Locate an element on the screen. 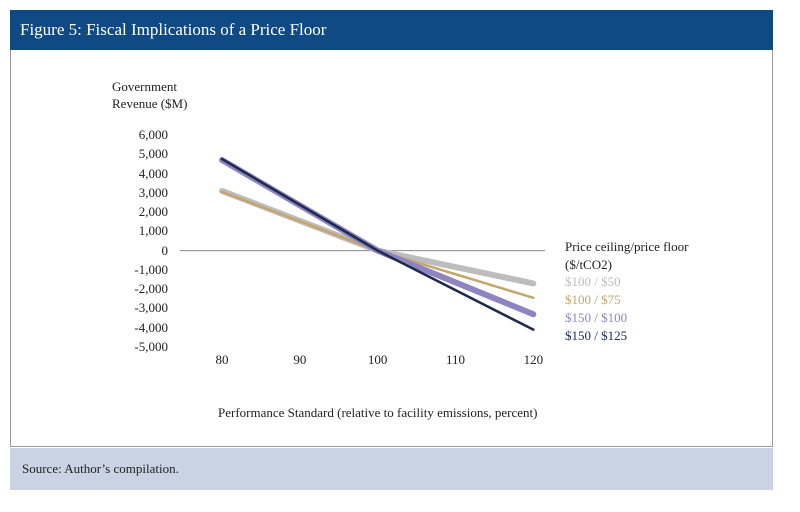  legend-entry: $150 / $125 is located at coordinates (596, 335).